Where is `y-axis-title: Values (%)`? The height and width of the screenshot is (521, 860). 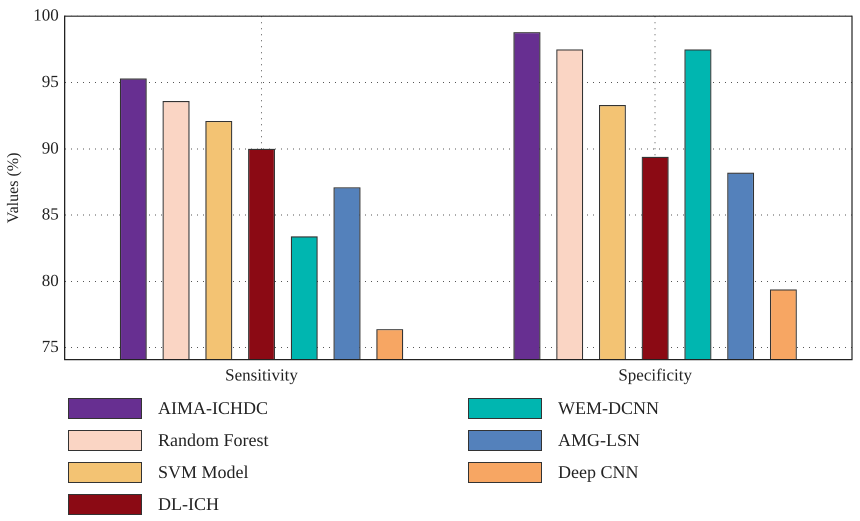 y-axis-title: Values (%) is located at coordinates (13, 188).